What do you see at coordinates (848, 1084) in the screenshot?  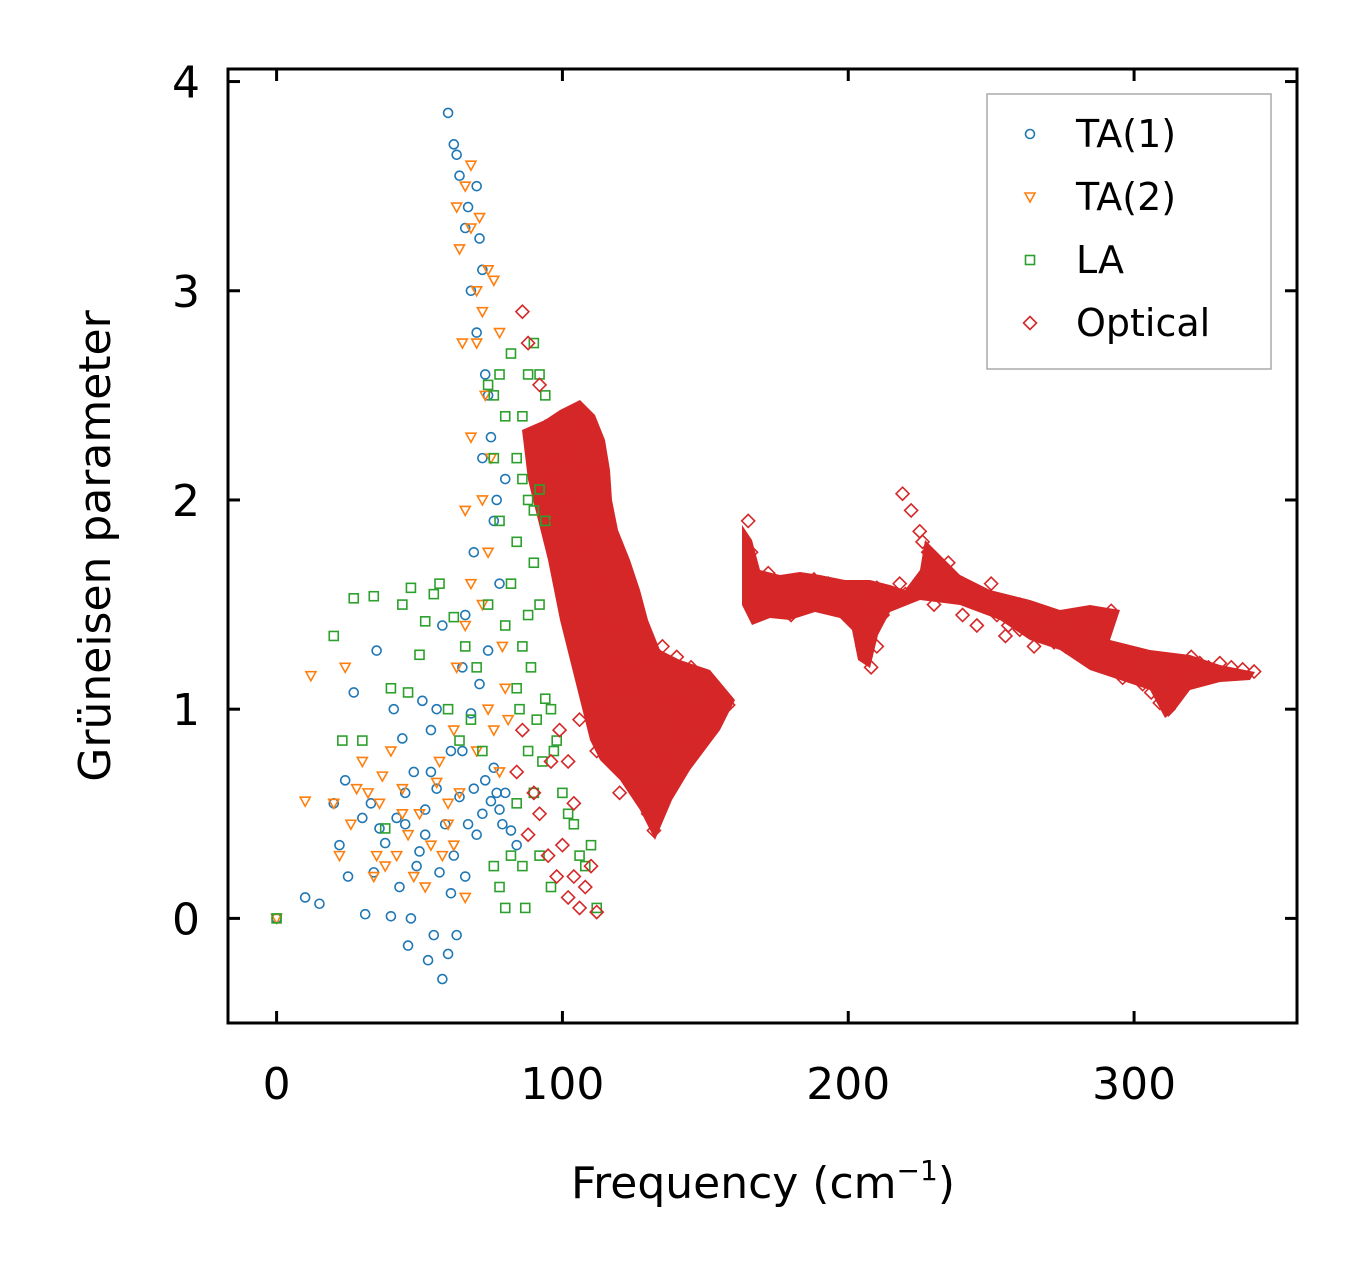 I see `x-tick-label: 200` at bounding box center [848, 1084].